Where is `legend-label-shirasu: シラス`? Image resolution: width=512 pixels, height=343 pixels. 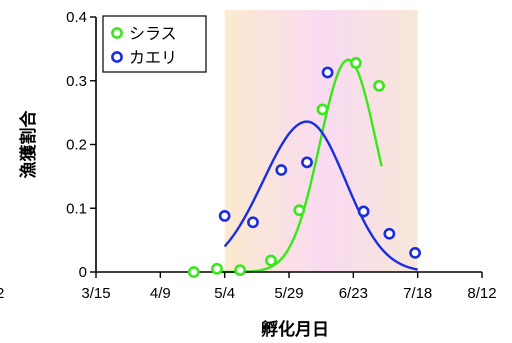
legend-label-shirasu: シラス is located at coordinates (153, 33).